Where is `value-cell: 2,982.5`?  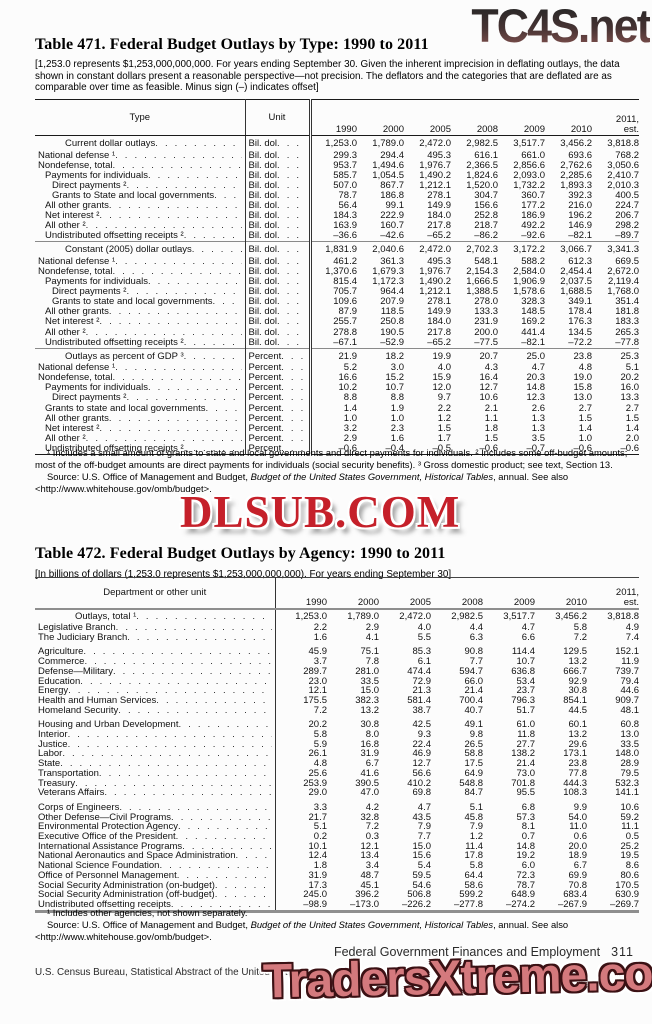
value-cell: 2,982.5 is located at coordinates (467, 616).